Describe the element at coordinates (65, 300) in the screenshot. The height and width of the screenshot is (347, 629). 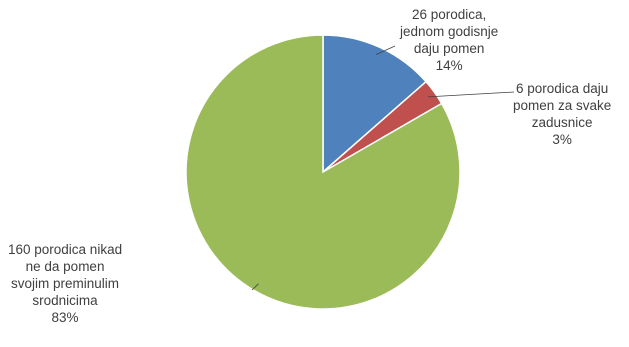
I see `slice-label-line: srodnicima` at that location.